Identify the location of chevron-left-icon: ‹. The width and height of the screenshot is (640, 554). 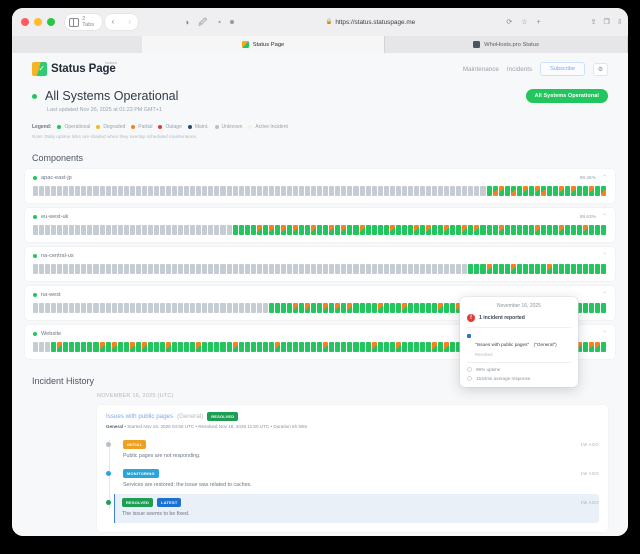
(113, 21).